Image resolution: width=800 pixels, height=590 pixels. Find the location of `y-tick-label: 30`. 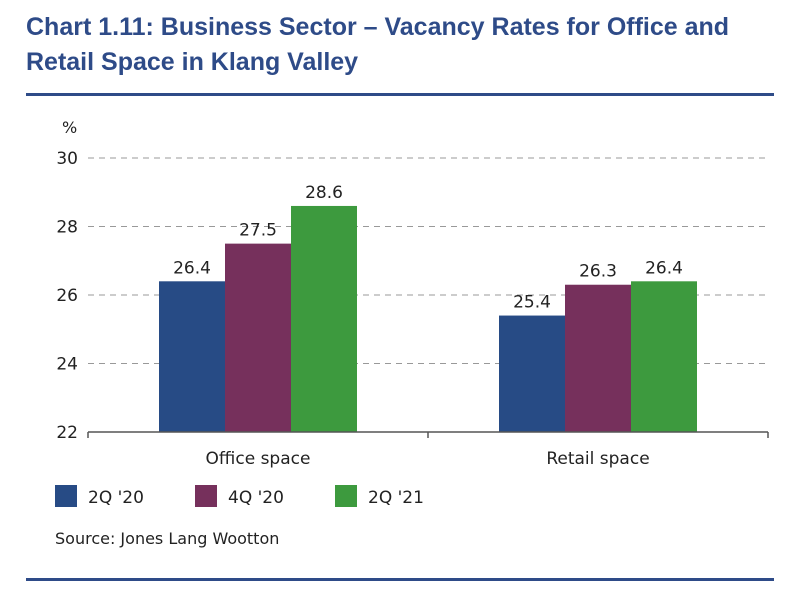

y-tick-label: 30 is located at coordinates (67, 159).